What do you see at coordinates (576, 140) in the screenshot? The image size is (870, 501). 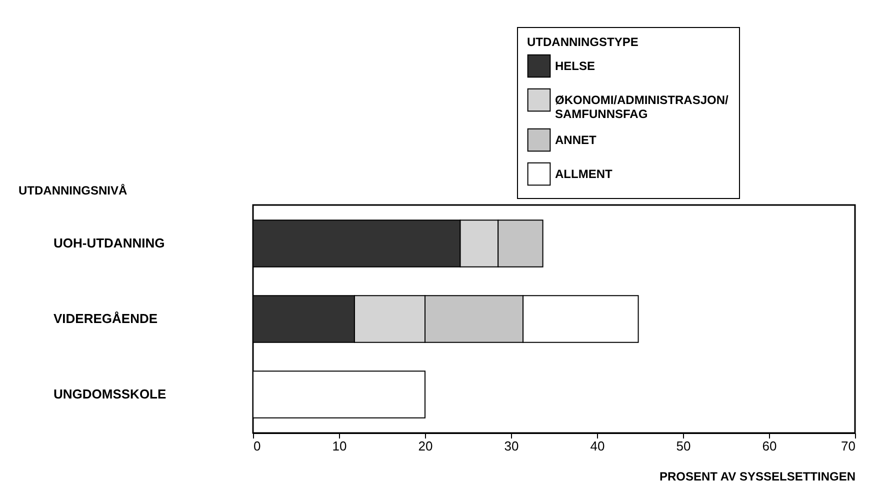 I see `legend-label: ANNET` at bounding box center [576, 140].